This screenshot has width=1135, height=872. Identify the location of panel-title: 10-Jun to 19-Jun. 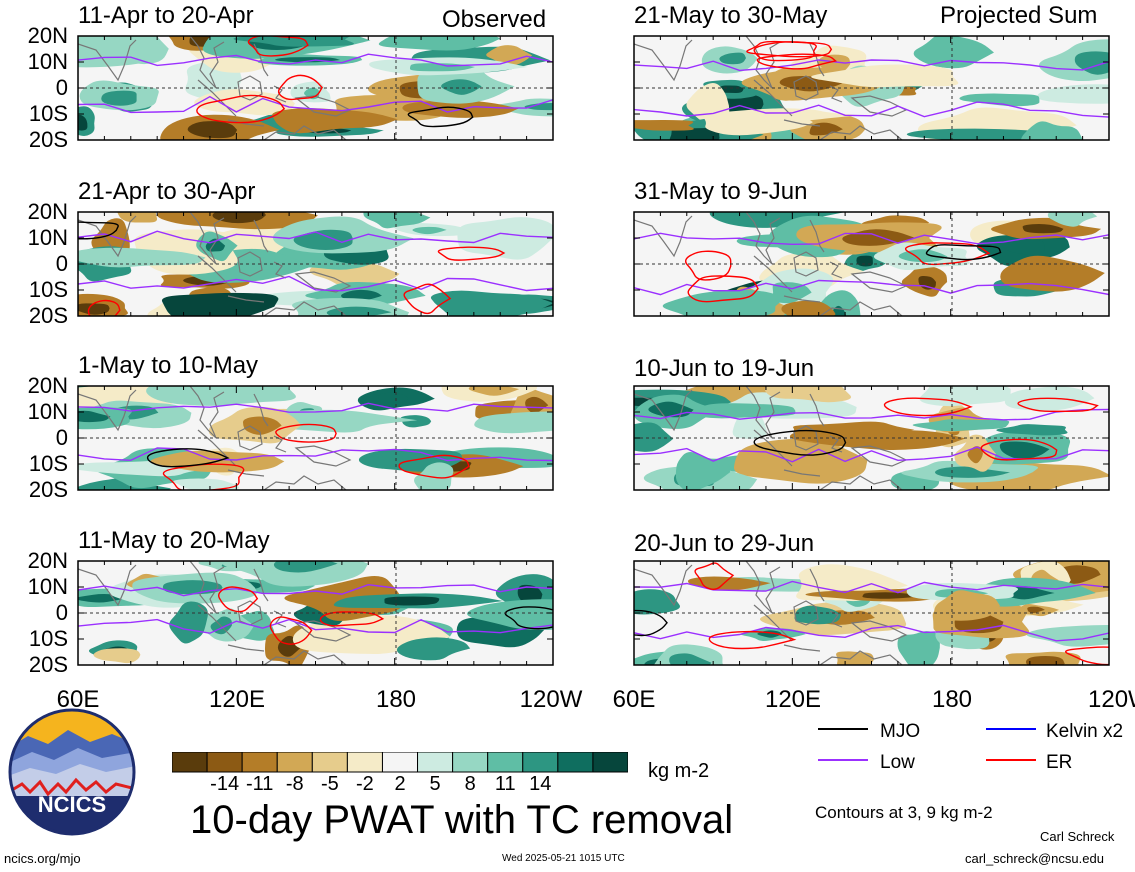
(724, 368).